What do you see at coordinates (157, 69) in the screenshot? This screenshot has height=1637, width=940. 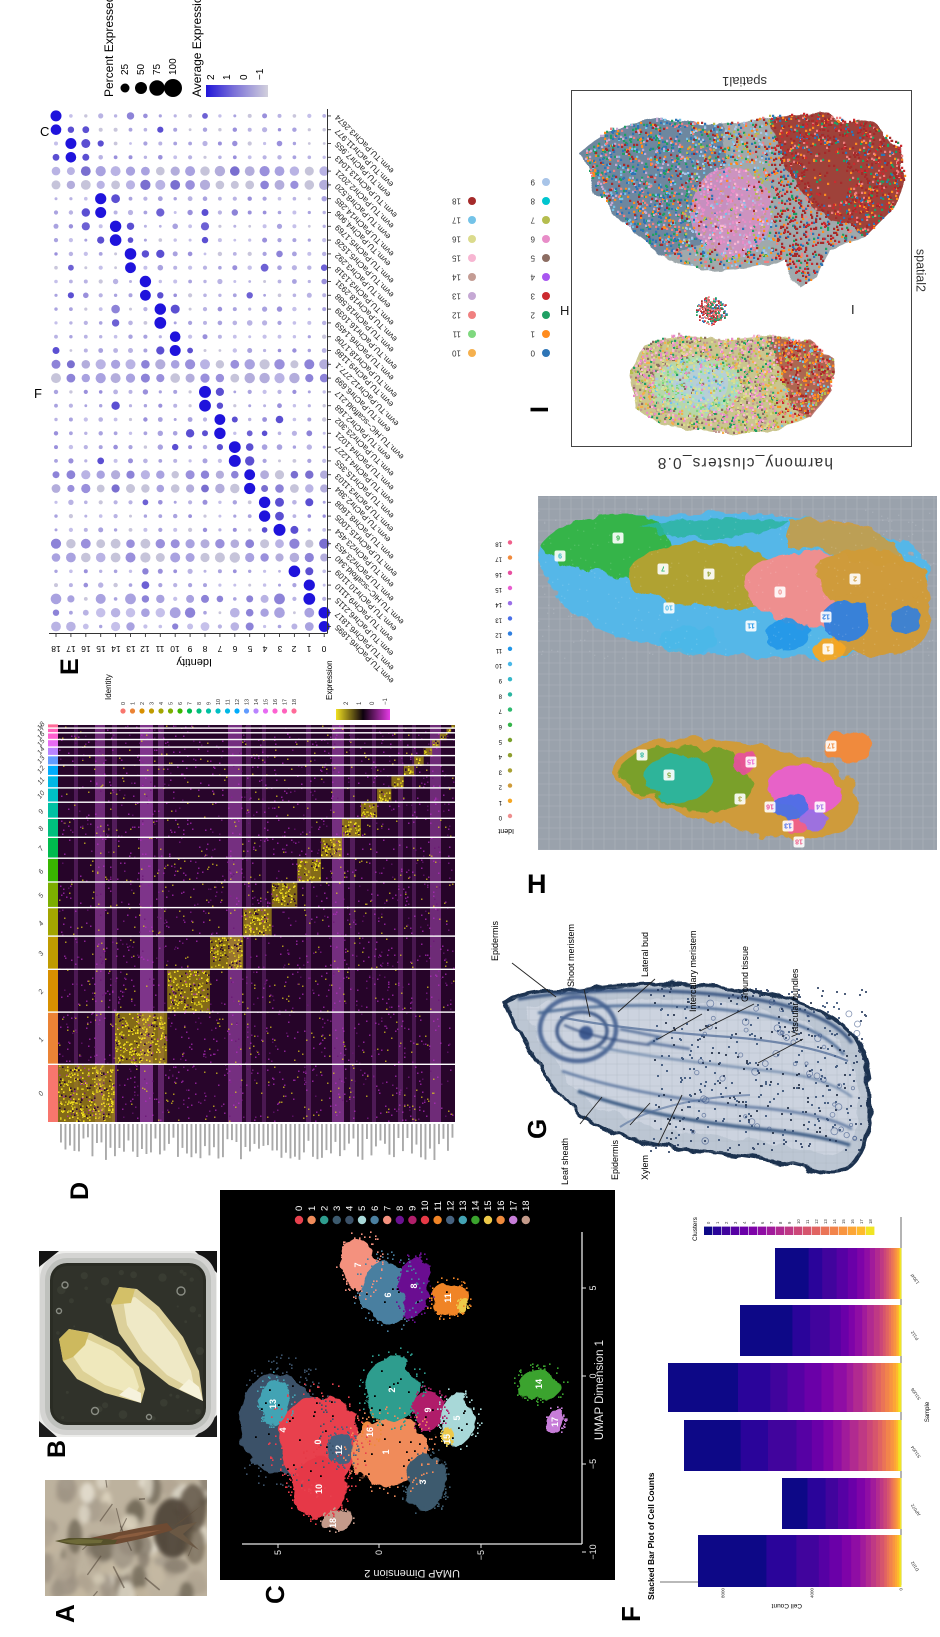 I see `svg-text: 75` at bounding box center [157, 69].